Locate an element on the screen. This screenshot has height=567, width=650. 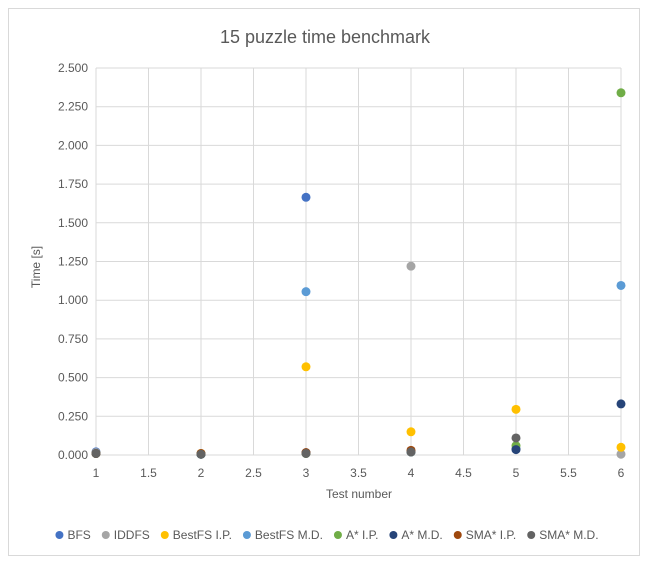
legend-item: A* M.D. is located at coordinates (416, 535).